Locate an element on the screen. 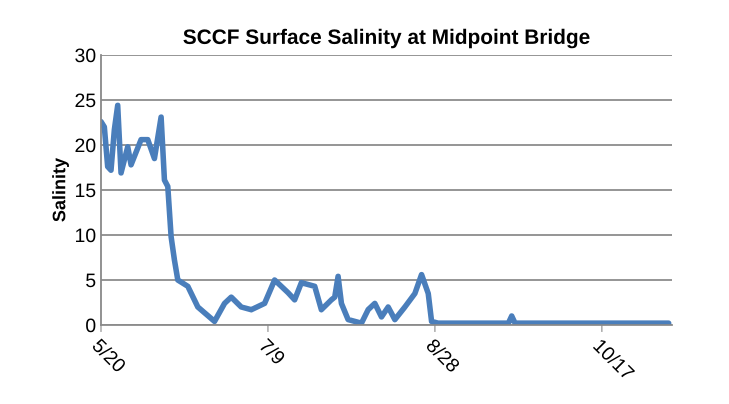 This screenshot has height=404, width=729. y-tick-label: 20 is located at coordinates (85, 145).